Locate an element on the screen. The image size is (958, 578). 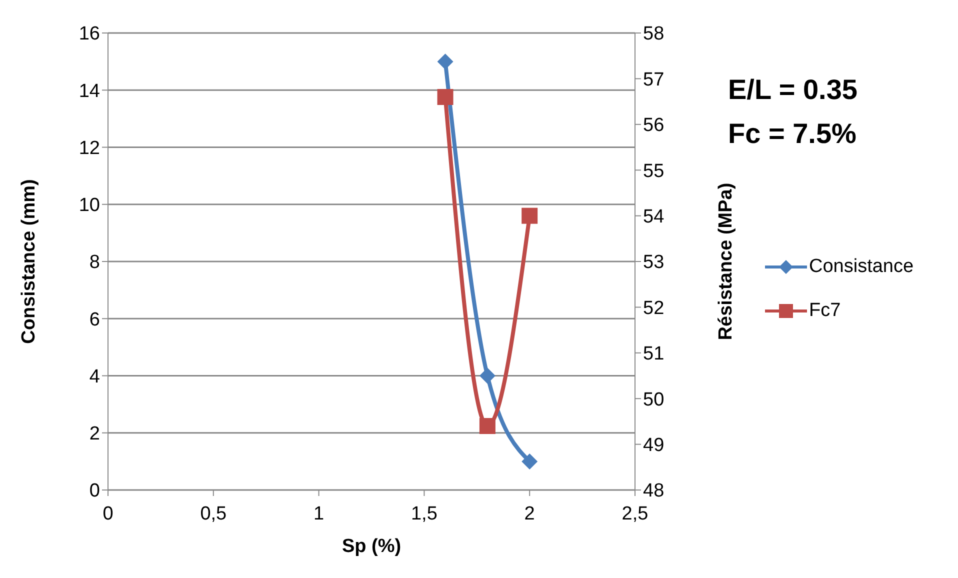
x-tick-label: 1 is located at coordinates (319, 513).